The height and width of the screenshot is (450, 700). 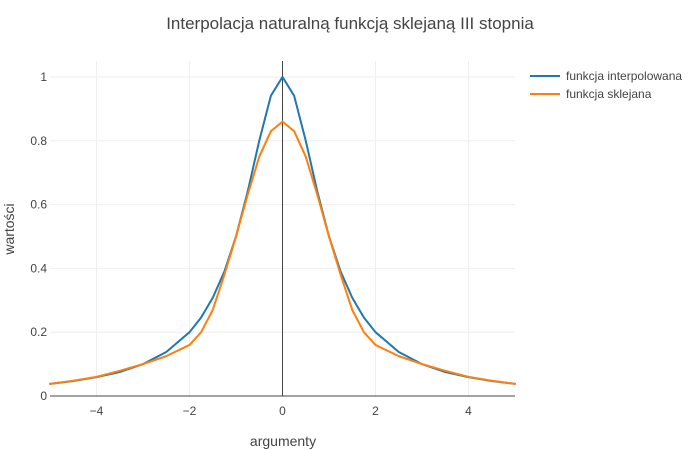 I want to click on x-axis-title: argumenty, so click(x=283, y=441).